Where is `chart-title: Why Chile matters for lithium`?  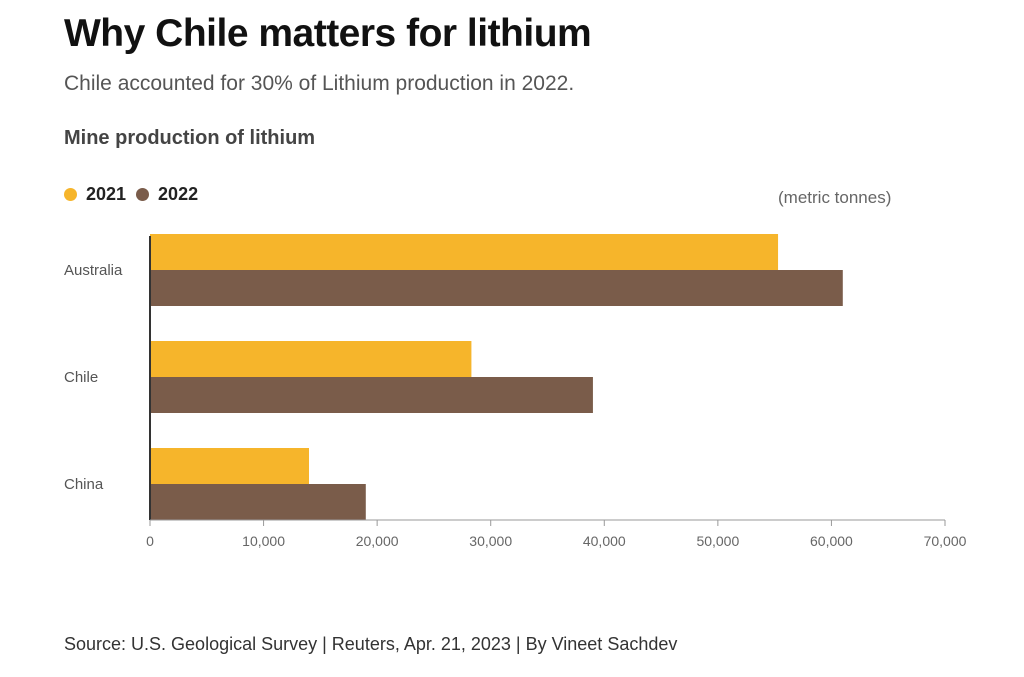
chart-title: Why Chile matters for lithium is located at coordinates (328, 33).